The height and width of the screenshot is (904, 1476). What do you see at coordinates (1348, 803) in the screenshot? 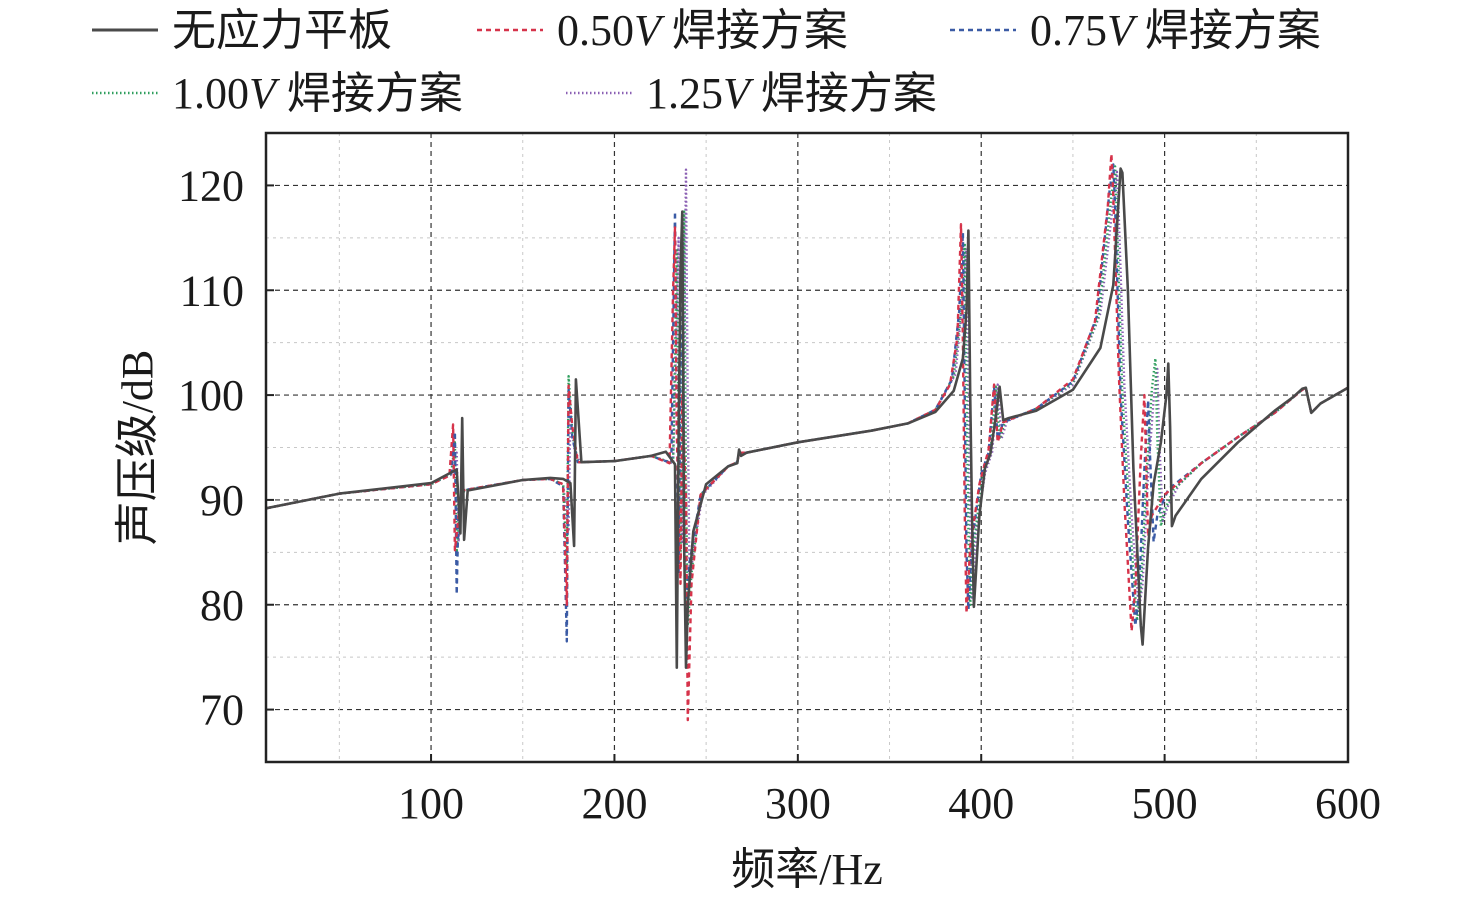
I see `x-tick-label: 600` at bounding box center [1348, 803].